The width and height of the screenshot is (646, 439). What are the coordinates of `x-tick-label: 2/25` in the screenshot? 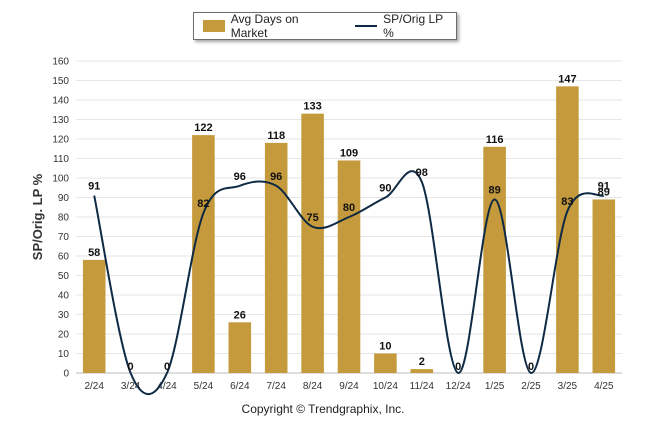 It's located at (531, 386).